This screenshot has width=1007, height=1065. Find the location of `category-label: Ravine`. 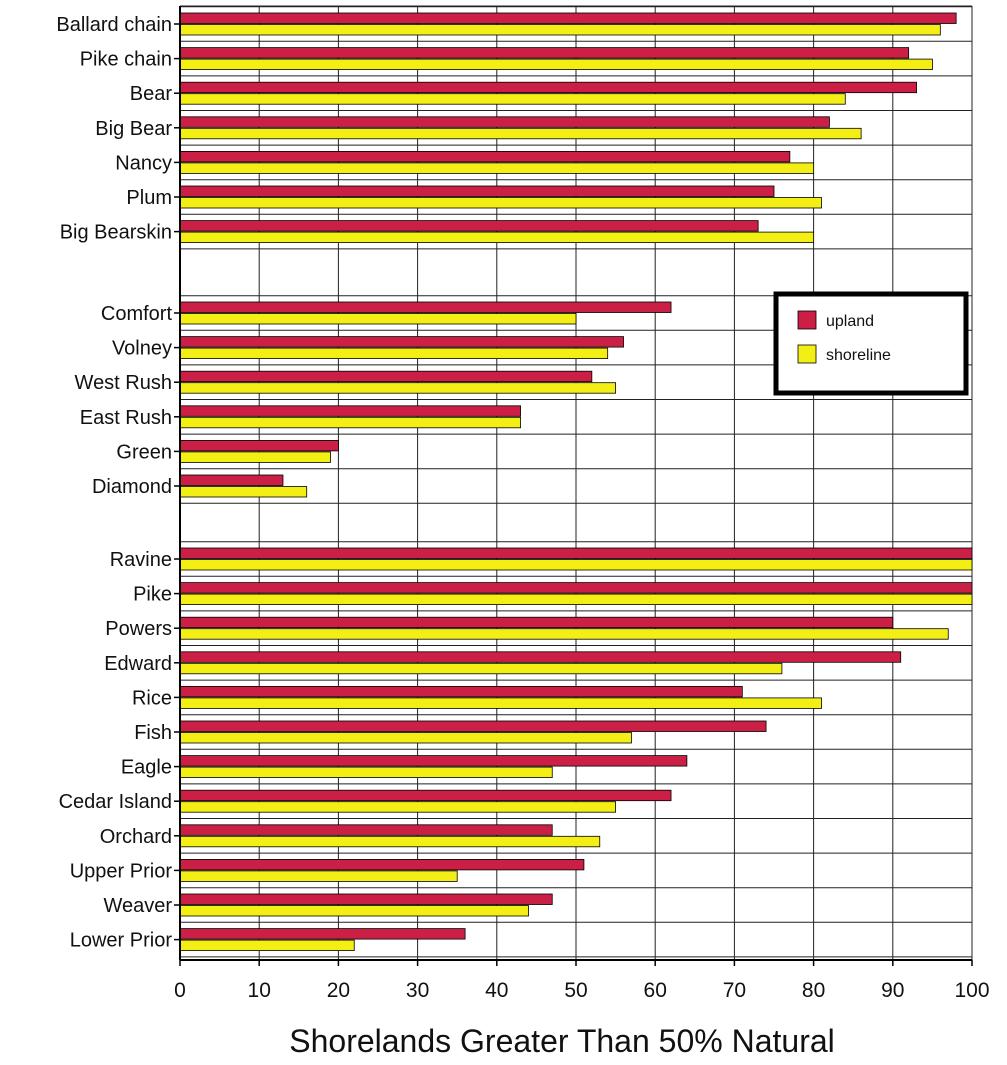

category-label: Ravine is located at coordinates (141, 560).